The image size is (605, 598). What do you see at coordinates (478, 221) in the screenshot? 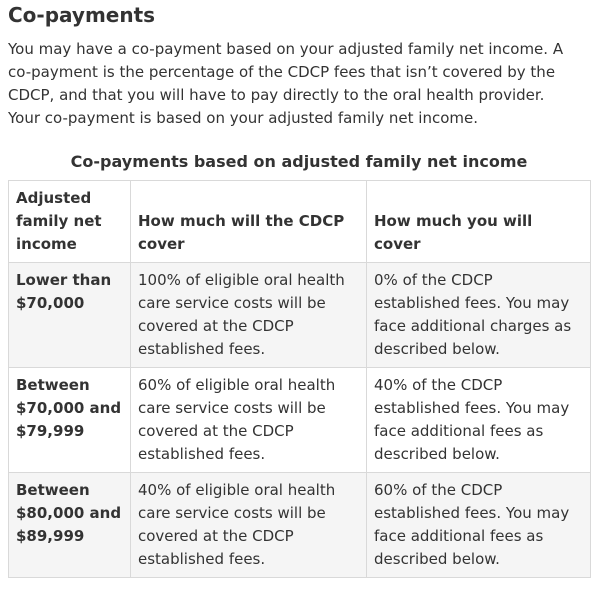
I see `header-you-cover: How much you will cover` at bounding box center [478, 221].